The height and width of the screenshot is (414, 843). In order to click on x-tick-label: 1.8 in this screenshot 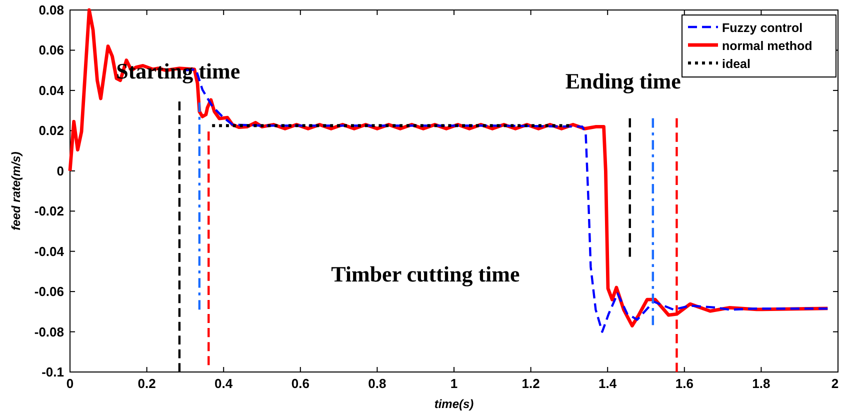, I will do `click(761, 383)`.